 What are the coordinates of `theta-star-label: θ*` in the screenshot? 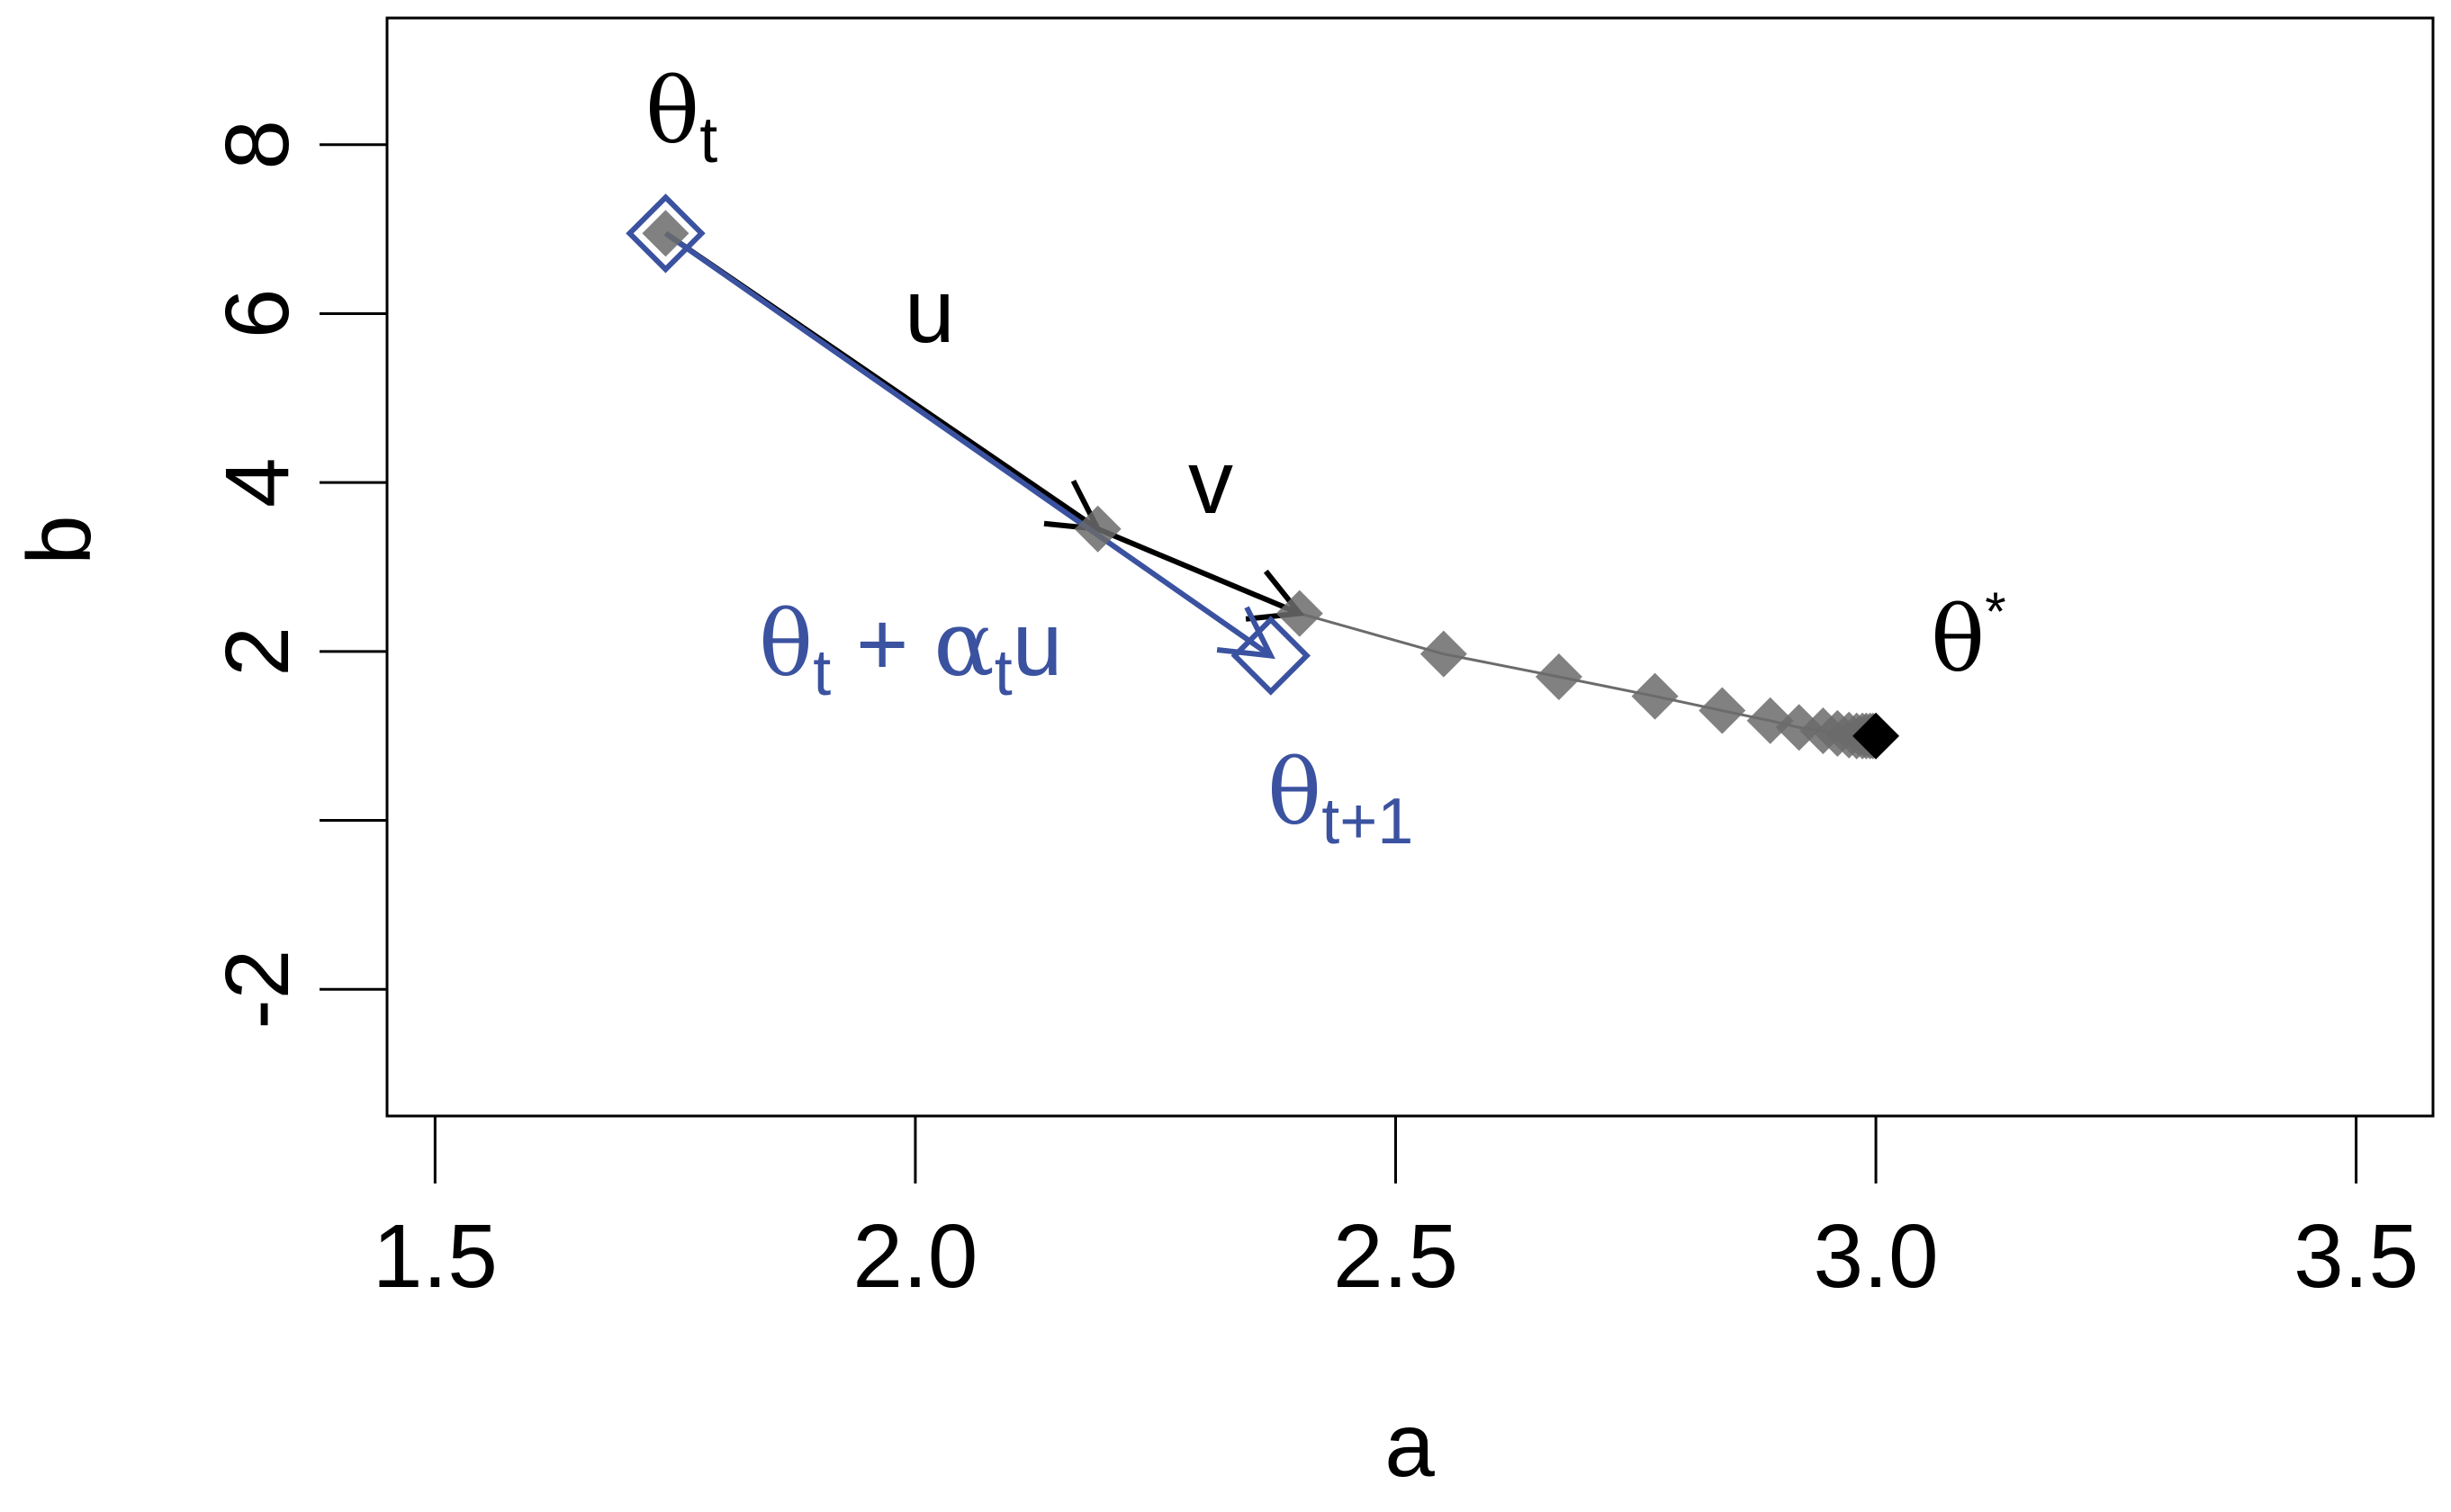 It's located at (1968, 637).